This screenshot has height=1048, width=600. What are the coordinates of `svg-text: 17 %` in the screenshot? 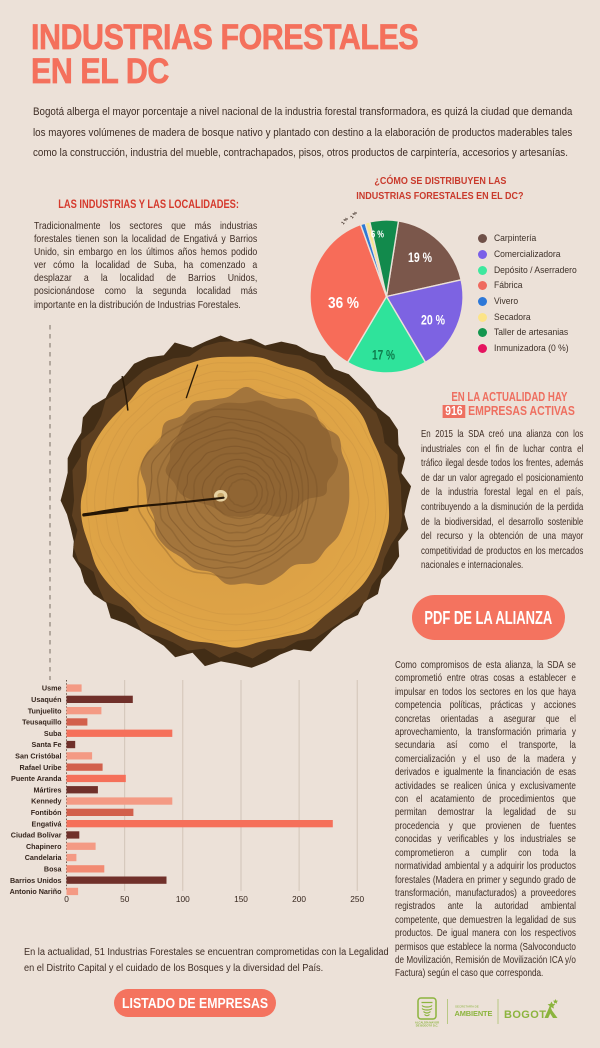 It's located at (383, 355).